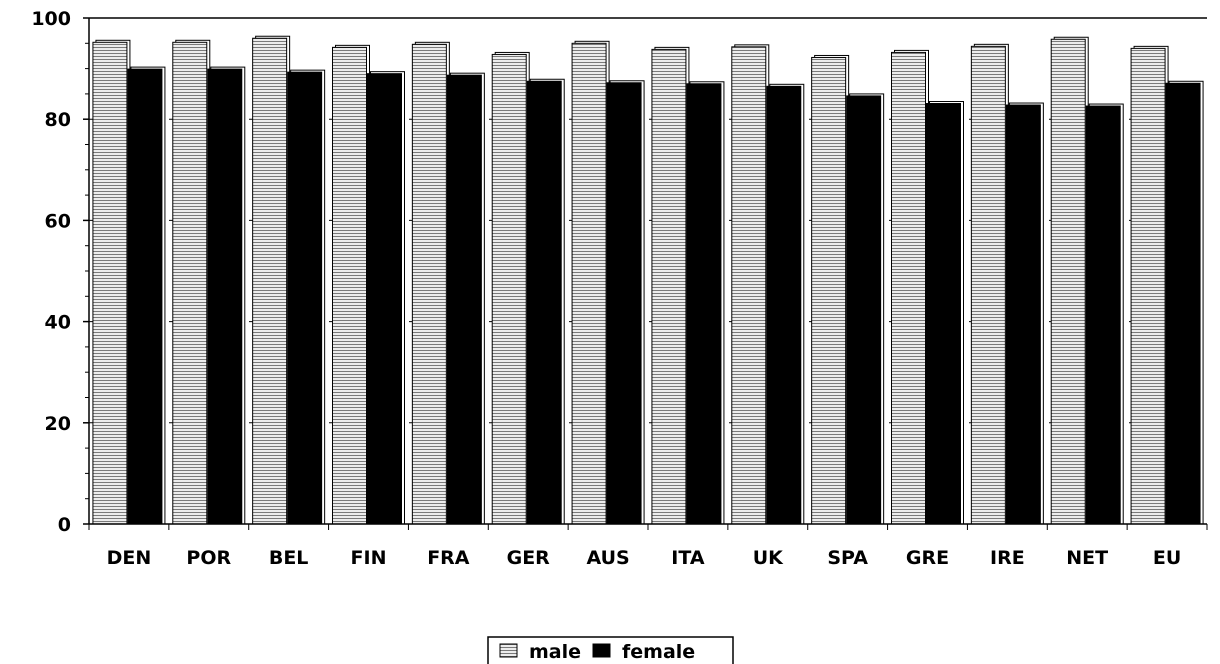  Describe the element at coordinates (768, 558) in the screenshot. I see `x-tick-label: UK` at that location.